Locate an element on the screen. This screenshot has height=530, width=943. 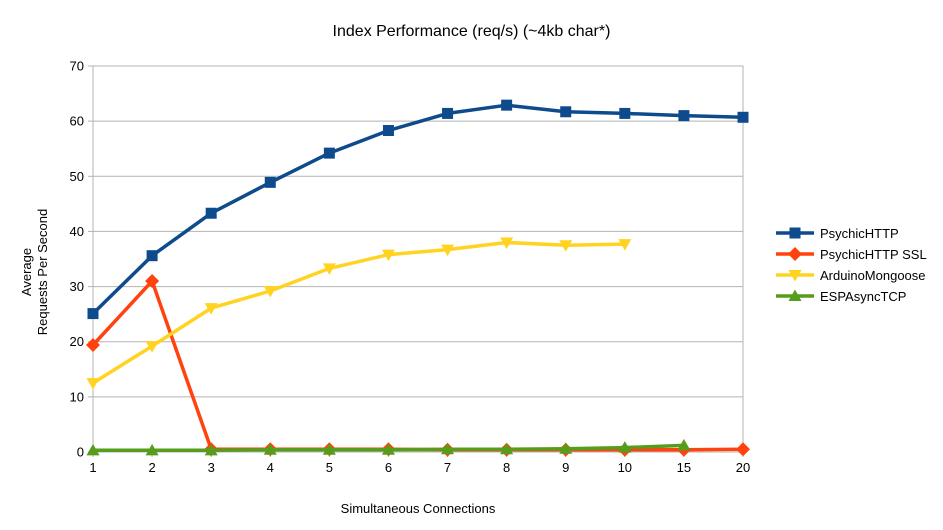
y-tick-label: 0 is located at coordinates (80, 452).